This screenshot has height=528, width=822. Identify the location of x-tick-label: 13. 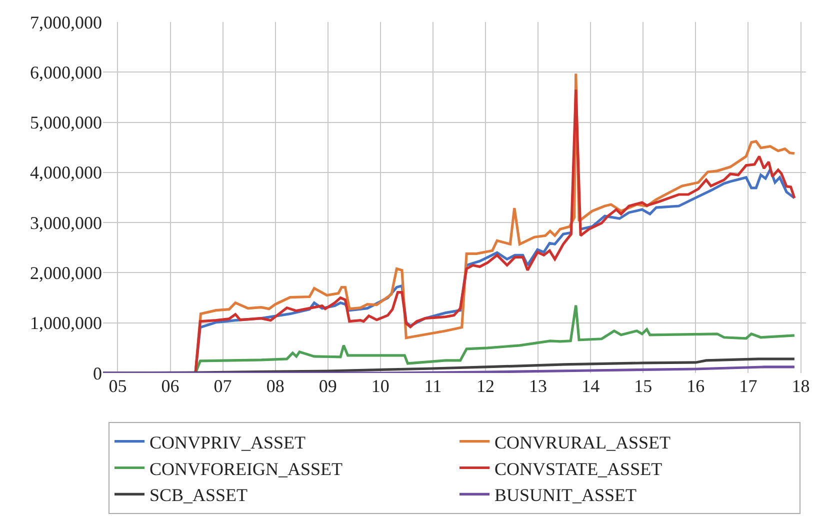
(538, 386).